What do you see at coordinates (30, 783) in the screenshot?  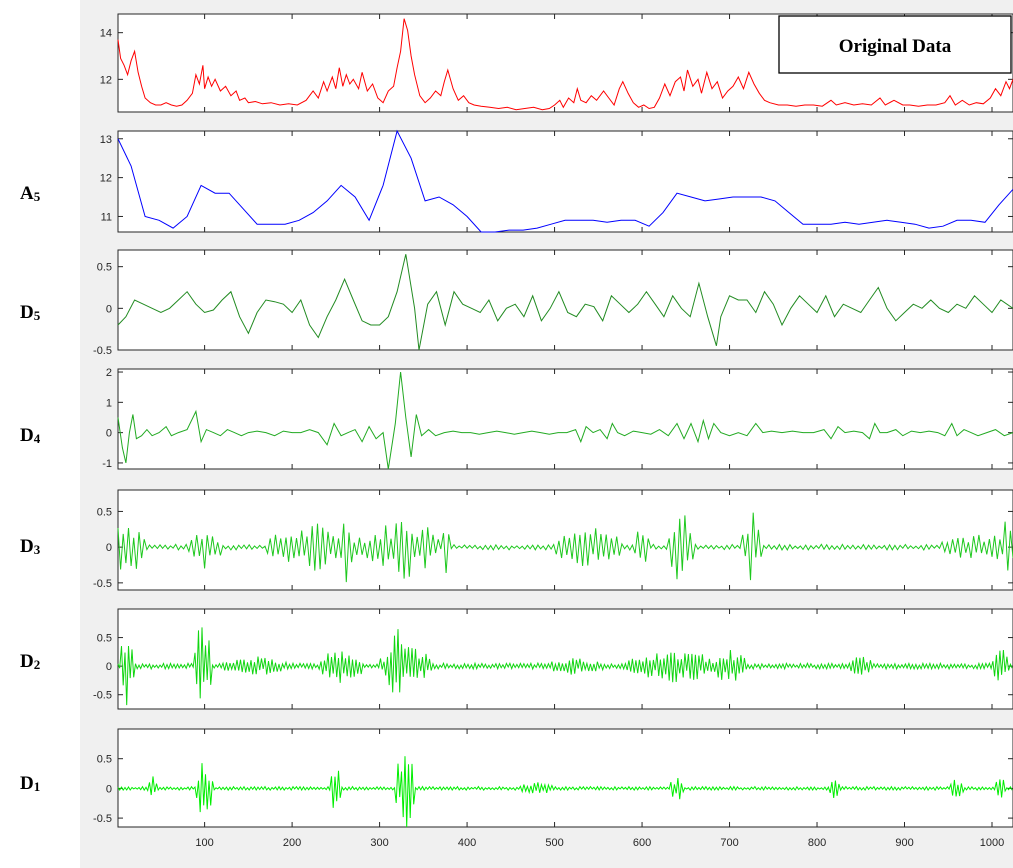 I see `panel-label-d1: D1` at bounding box center [30, 783].